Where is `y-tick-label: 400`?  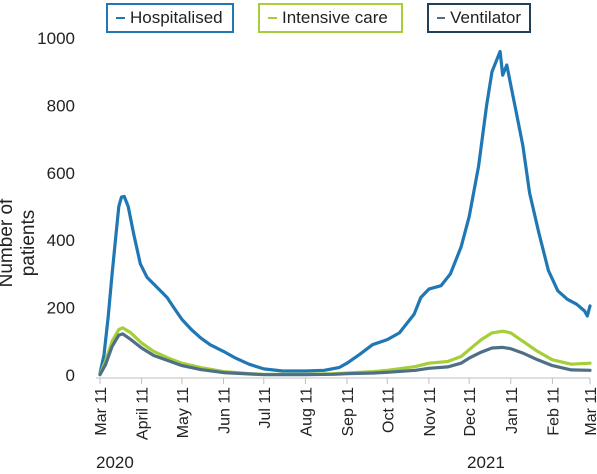
y-tick-label: 400 is located at coordinates (61, 240).